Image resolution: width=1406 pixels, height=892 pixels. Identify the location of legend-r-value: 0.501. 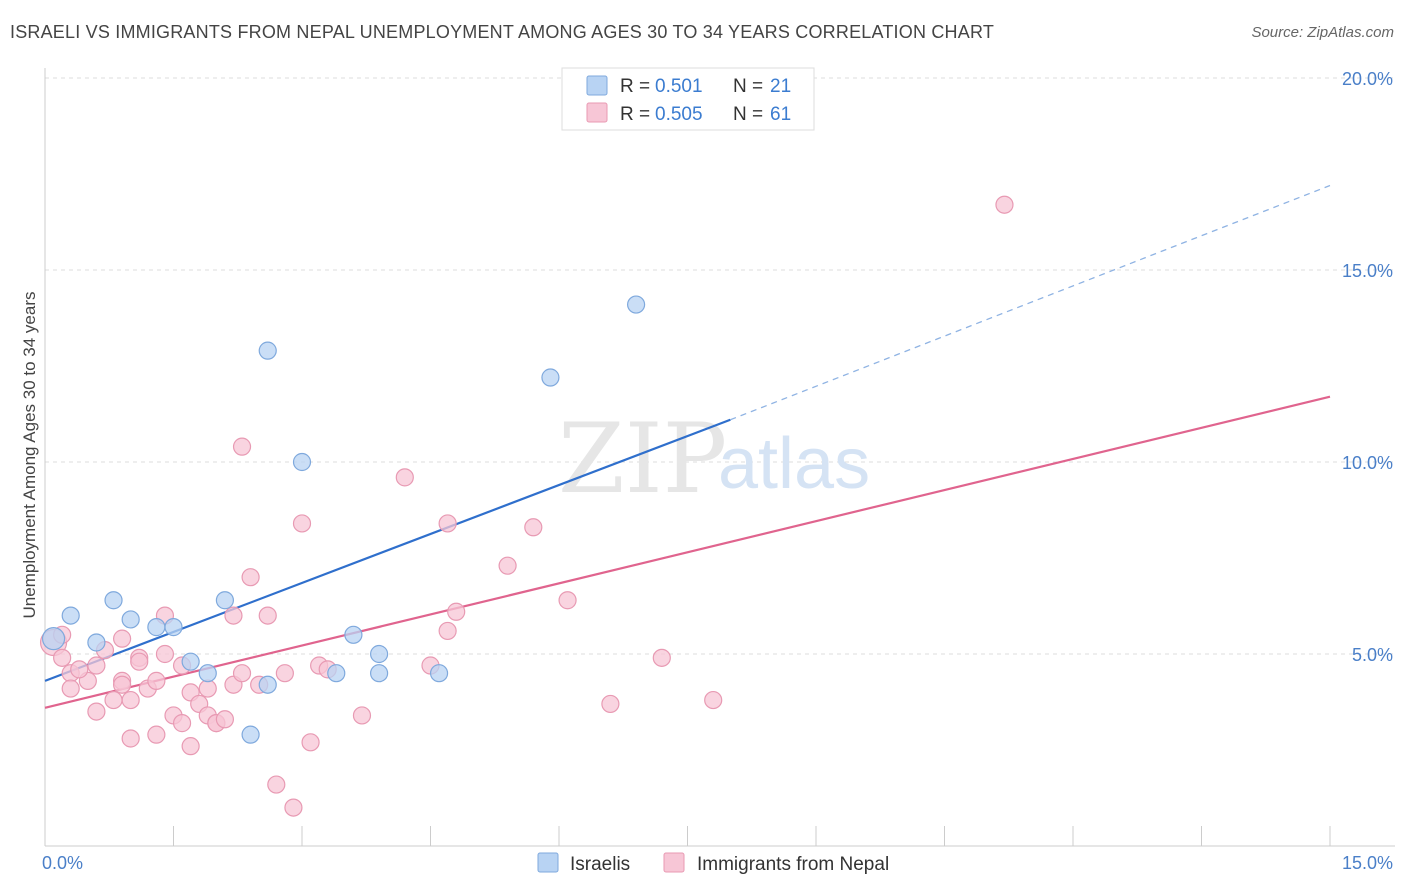
(679, 86).